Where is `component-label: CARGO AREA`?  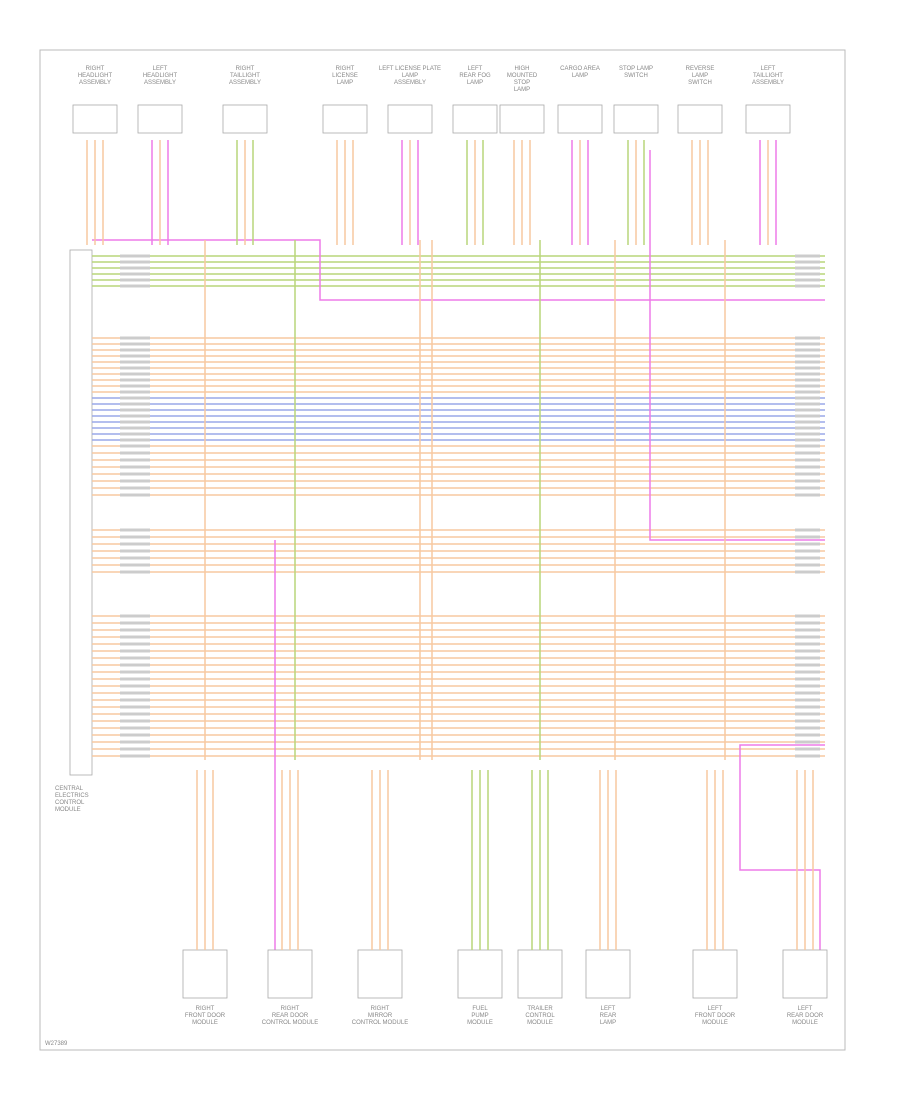 component-label: CARGO AREA is located at coordinates (580, 69).